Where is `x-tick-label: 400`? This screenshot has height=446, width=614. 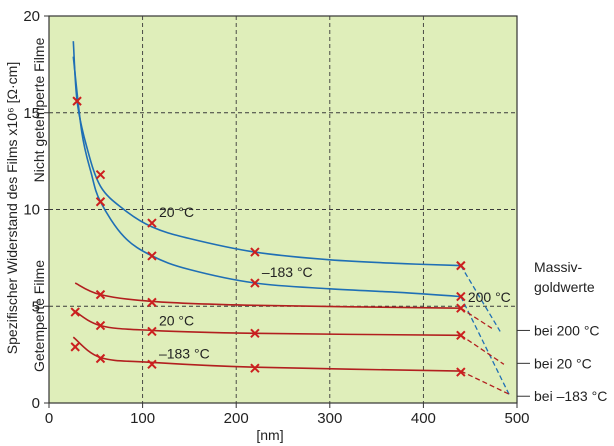 x-tick-label: 400 is located at coordinates (423, 418).